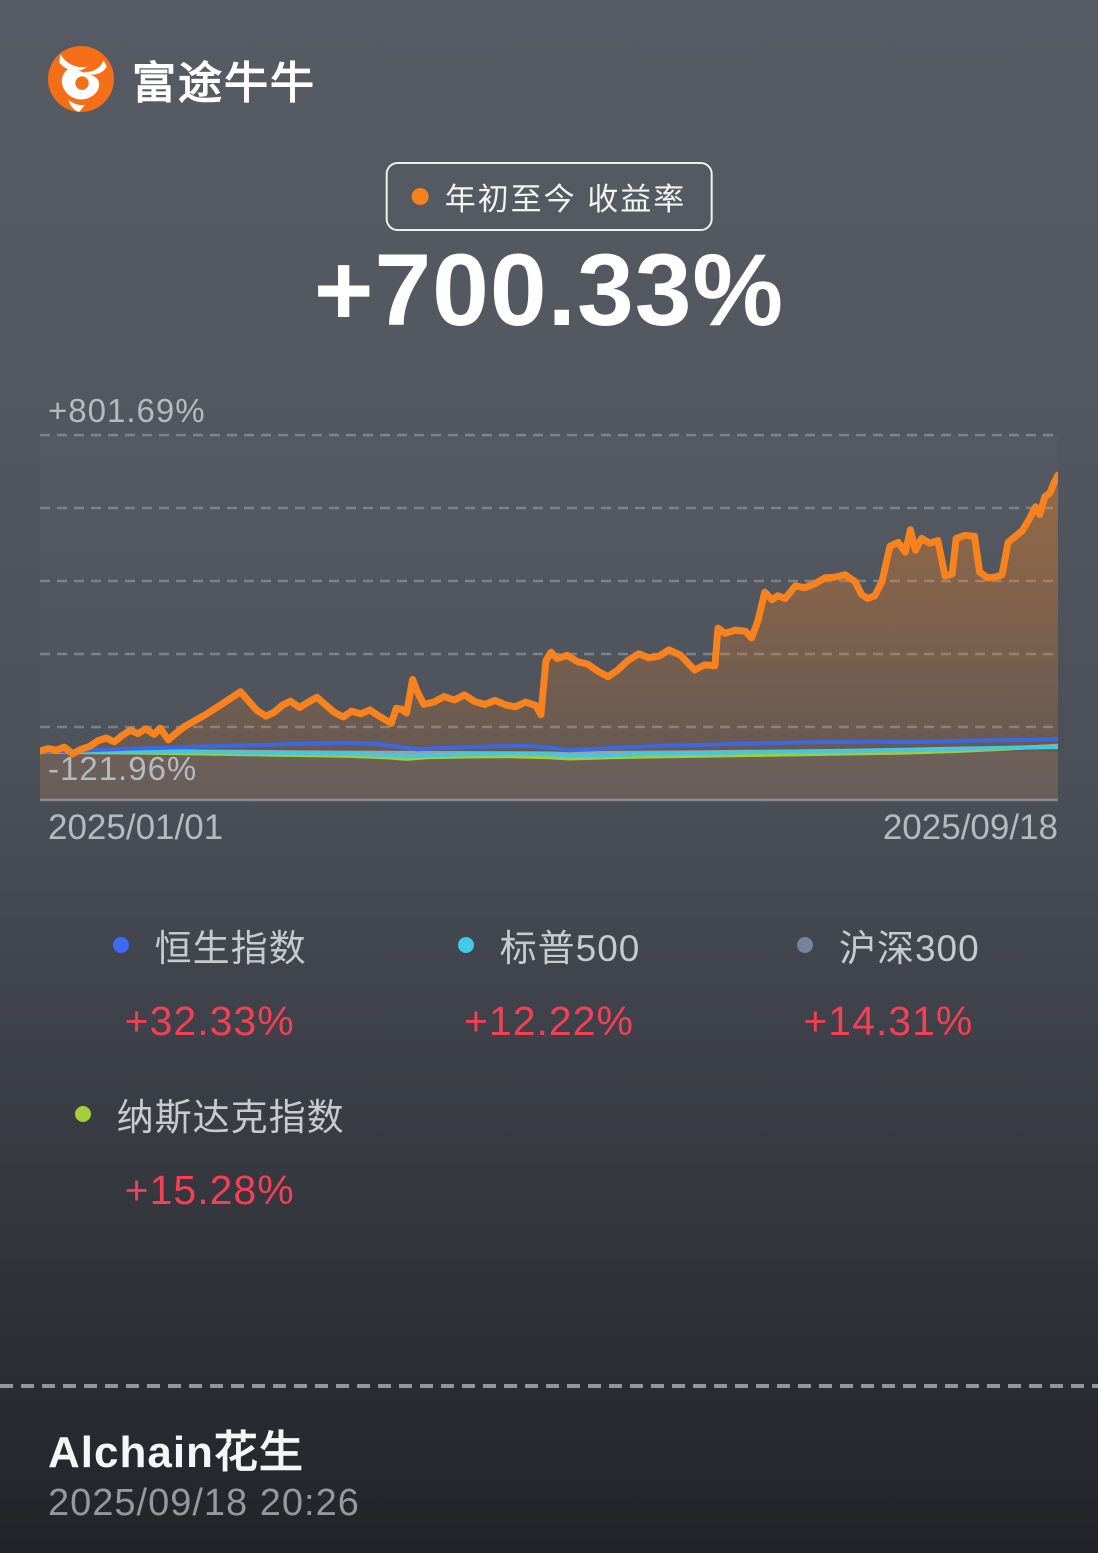  I want to click on legend-item-csi300: 沪深300 +14.31%, so click(888, 981).